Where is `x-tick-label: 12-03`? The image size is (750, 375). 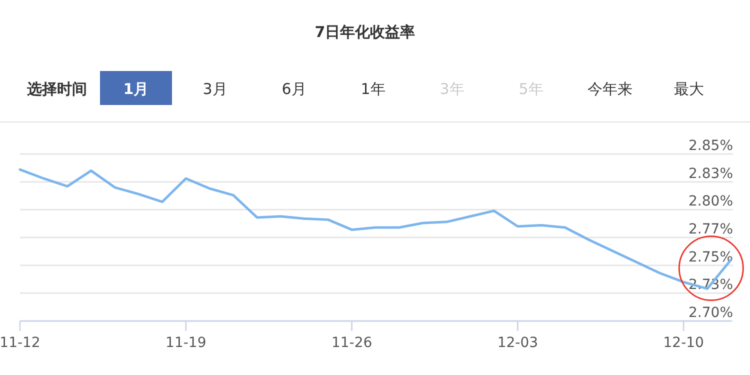
x-tick-label: 12-03 is located at coordinates (517, 343).